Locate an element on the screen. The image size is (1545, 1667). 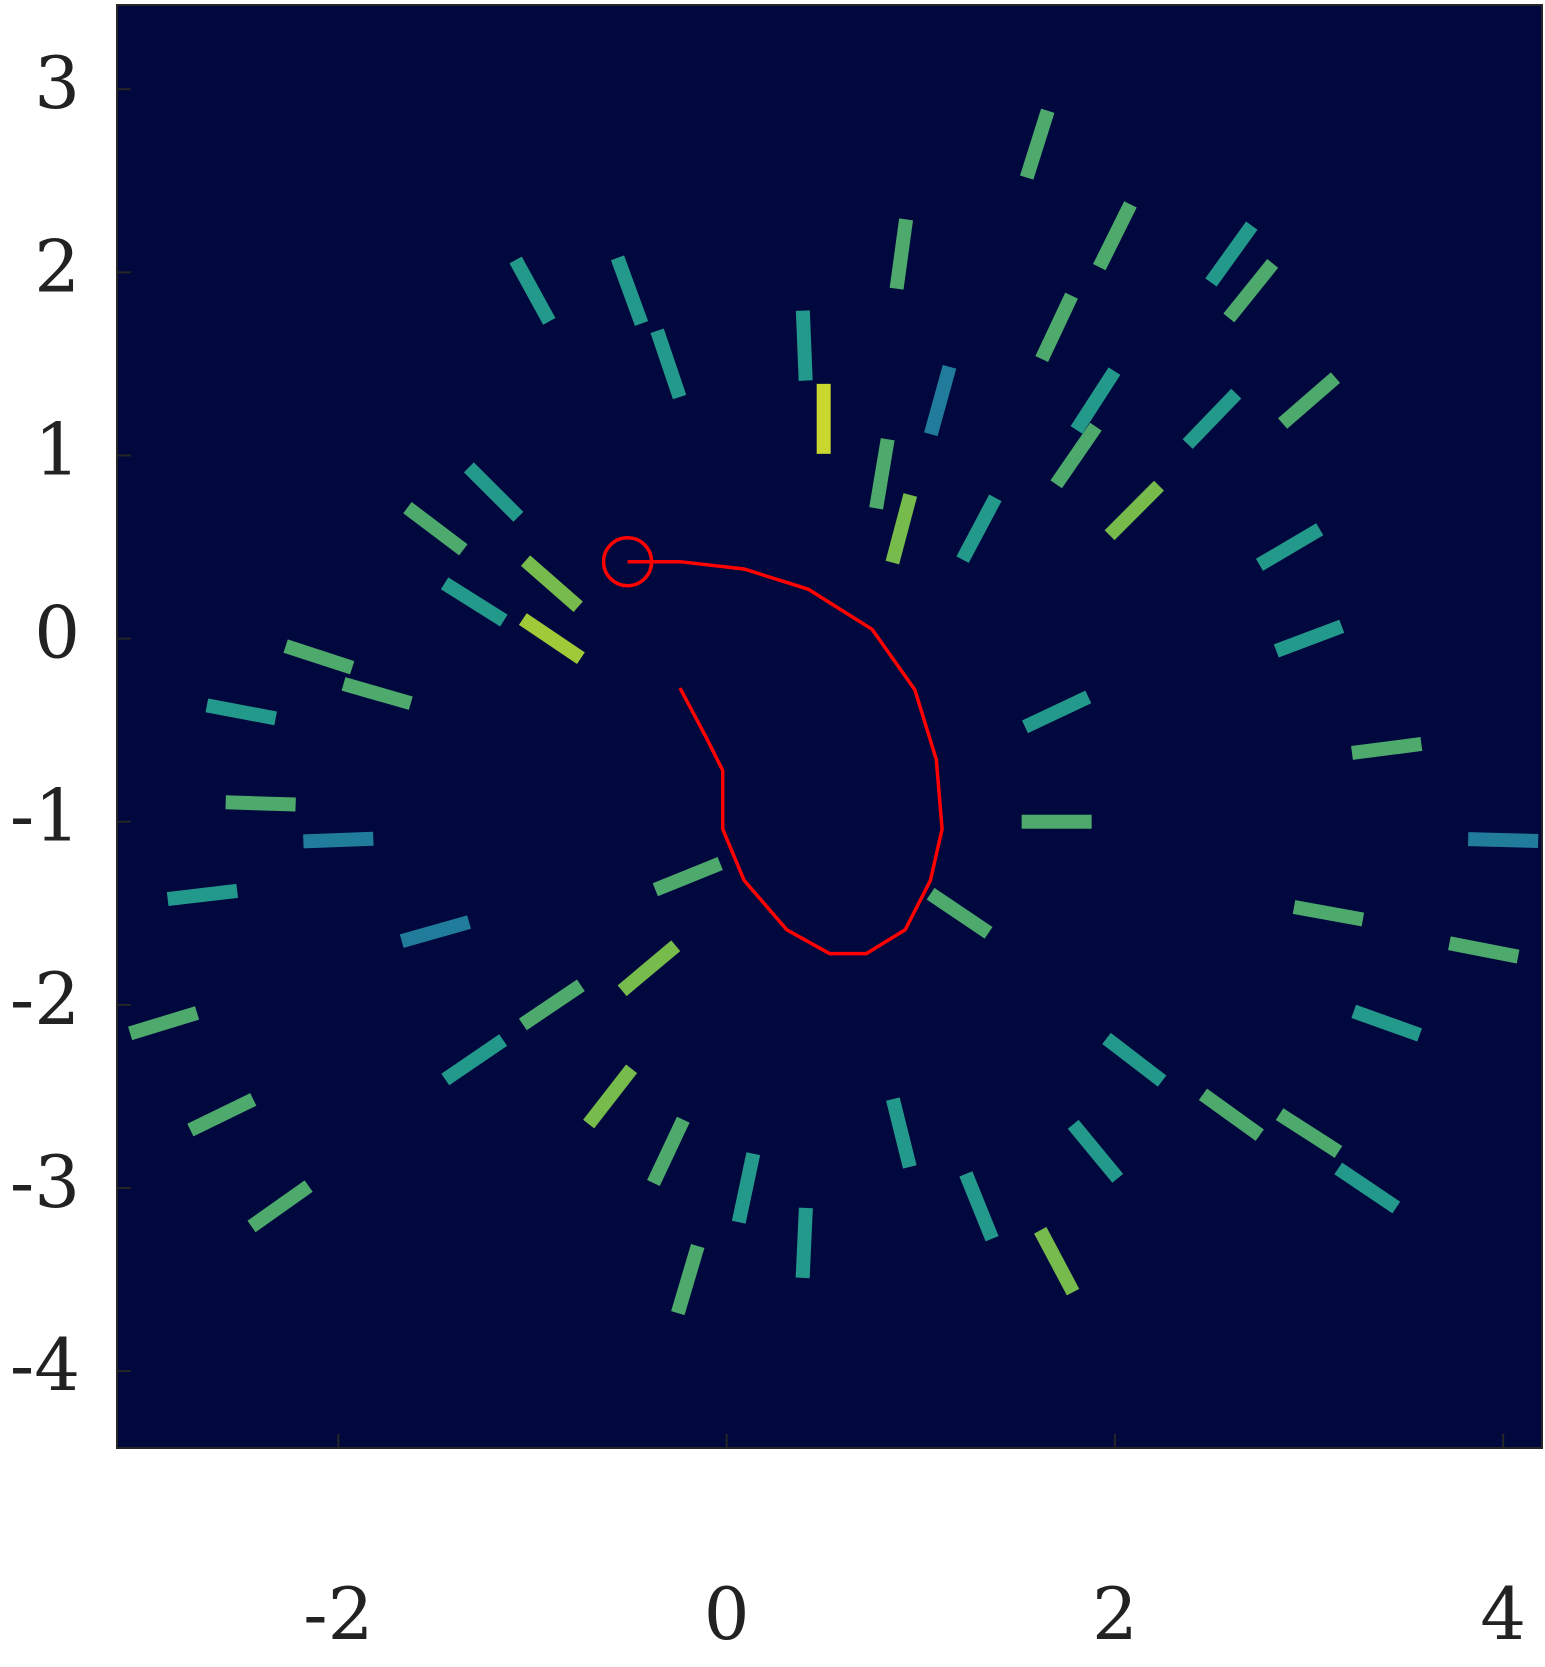
x-tick-label: 4 is located at coordinates (1503, 1614).